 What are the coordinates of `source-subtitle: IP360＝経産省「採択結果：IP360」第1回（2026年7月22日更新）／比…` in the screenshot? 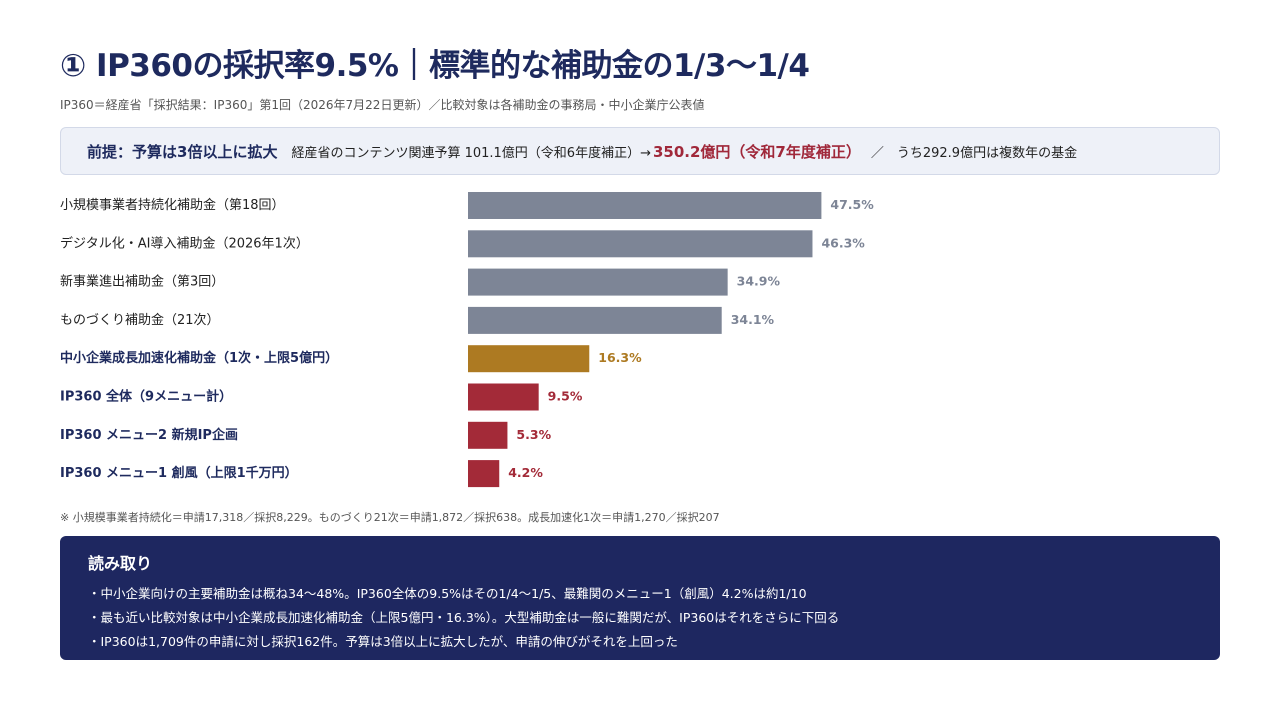 It's located at (382, 105).